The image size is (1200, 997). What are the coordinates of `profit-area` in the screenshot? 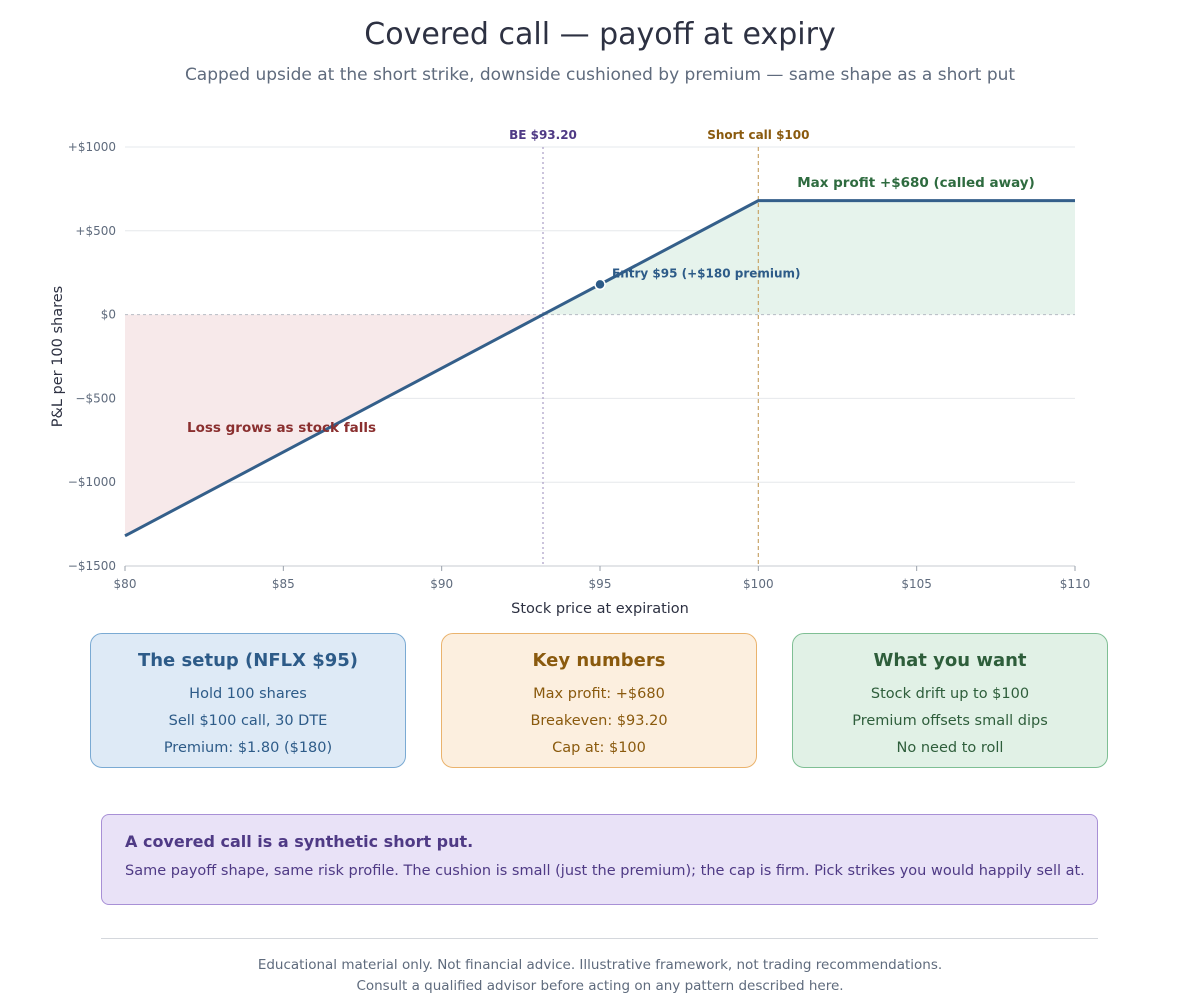 It's located at (809, 257).